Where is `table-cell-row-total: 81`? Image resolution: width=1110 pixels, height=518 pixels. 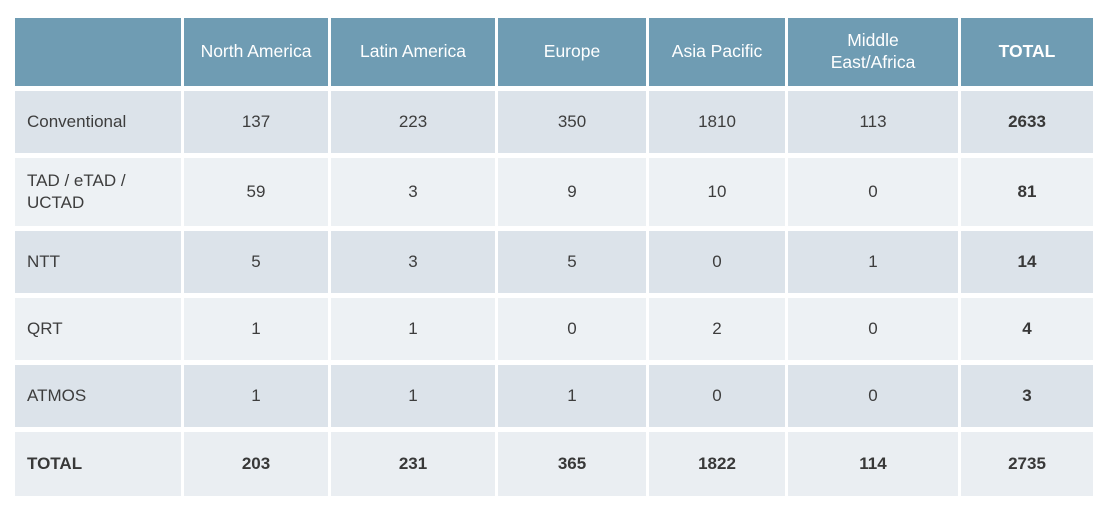 table-cell-row-total: 81 is located at coordinates (1027, 192).